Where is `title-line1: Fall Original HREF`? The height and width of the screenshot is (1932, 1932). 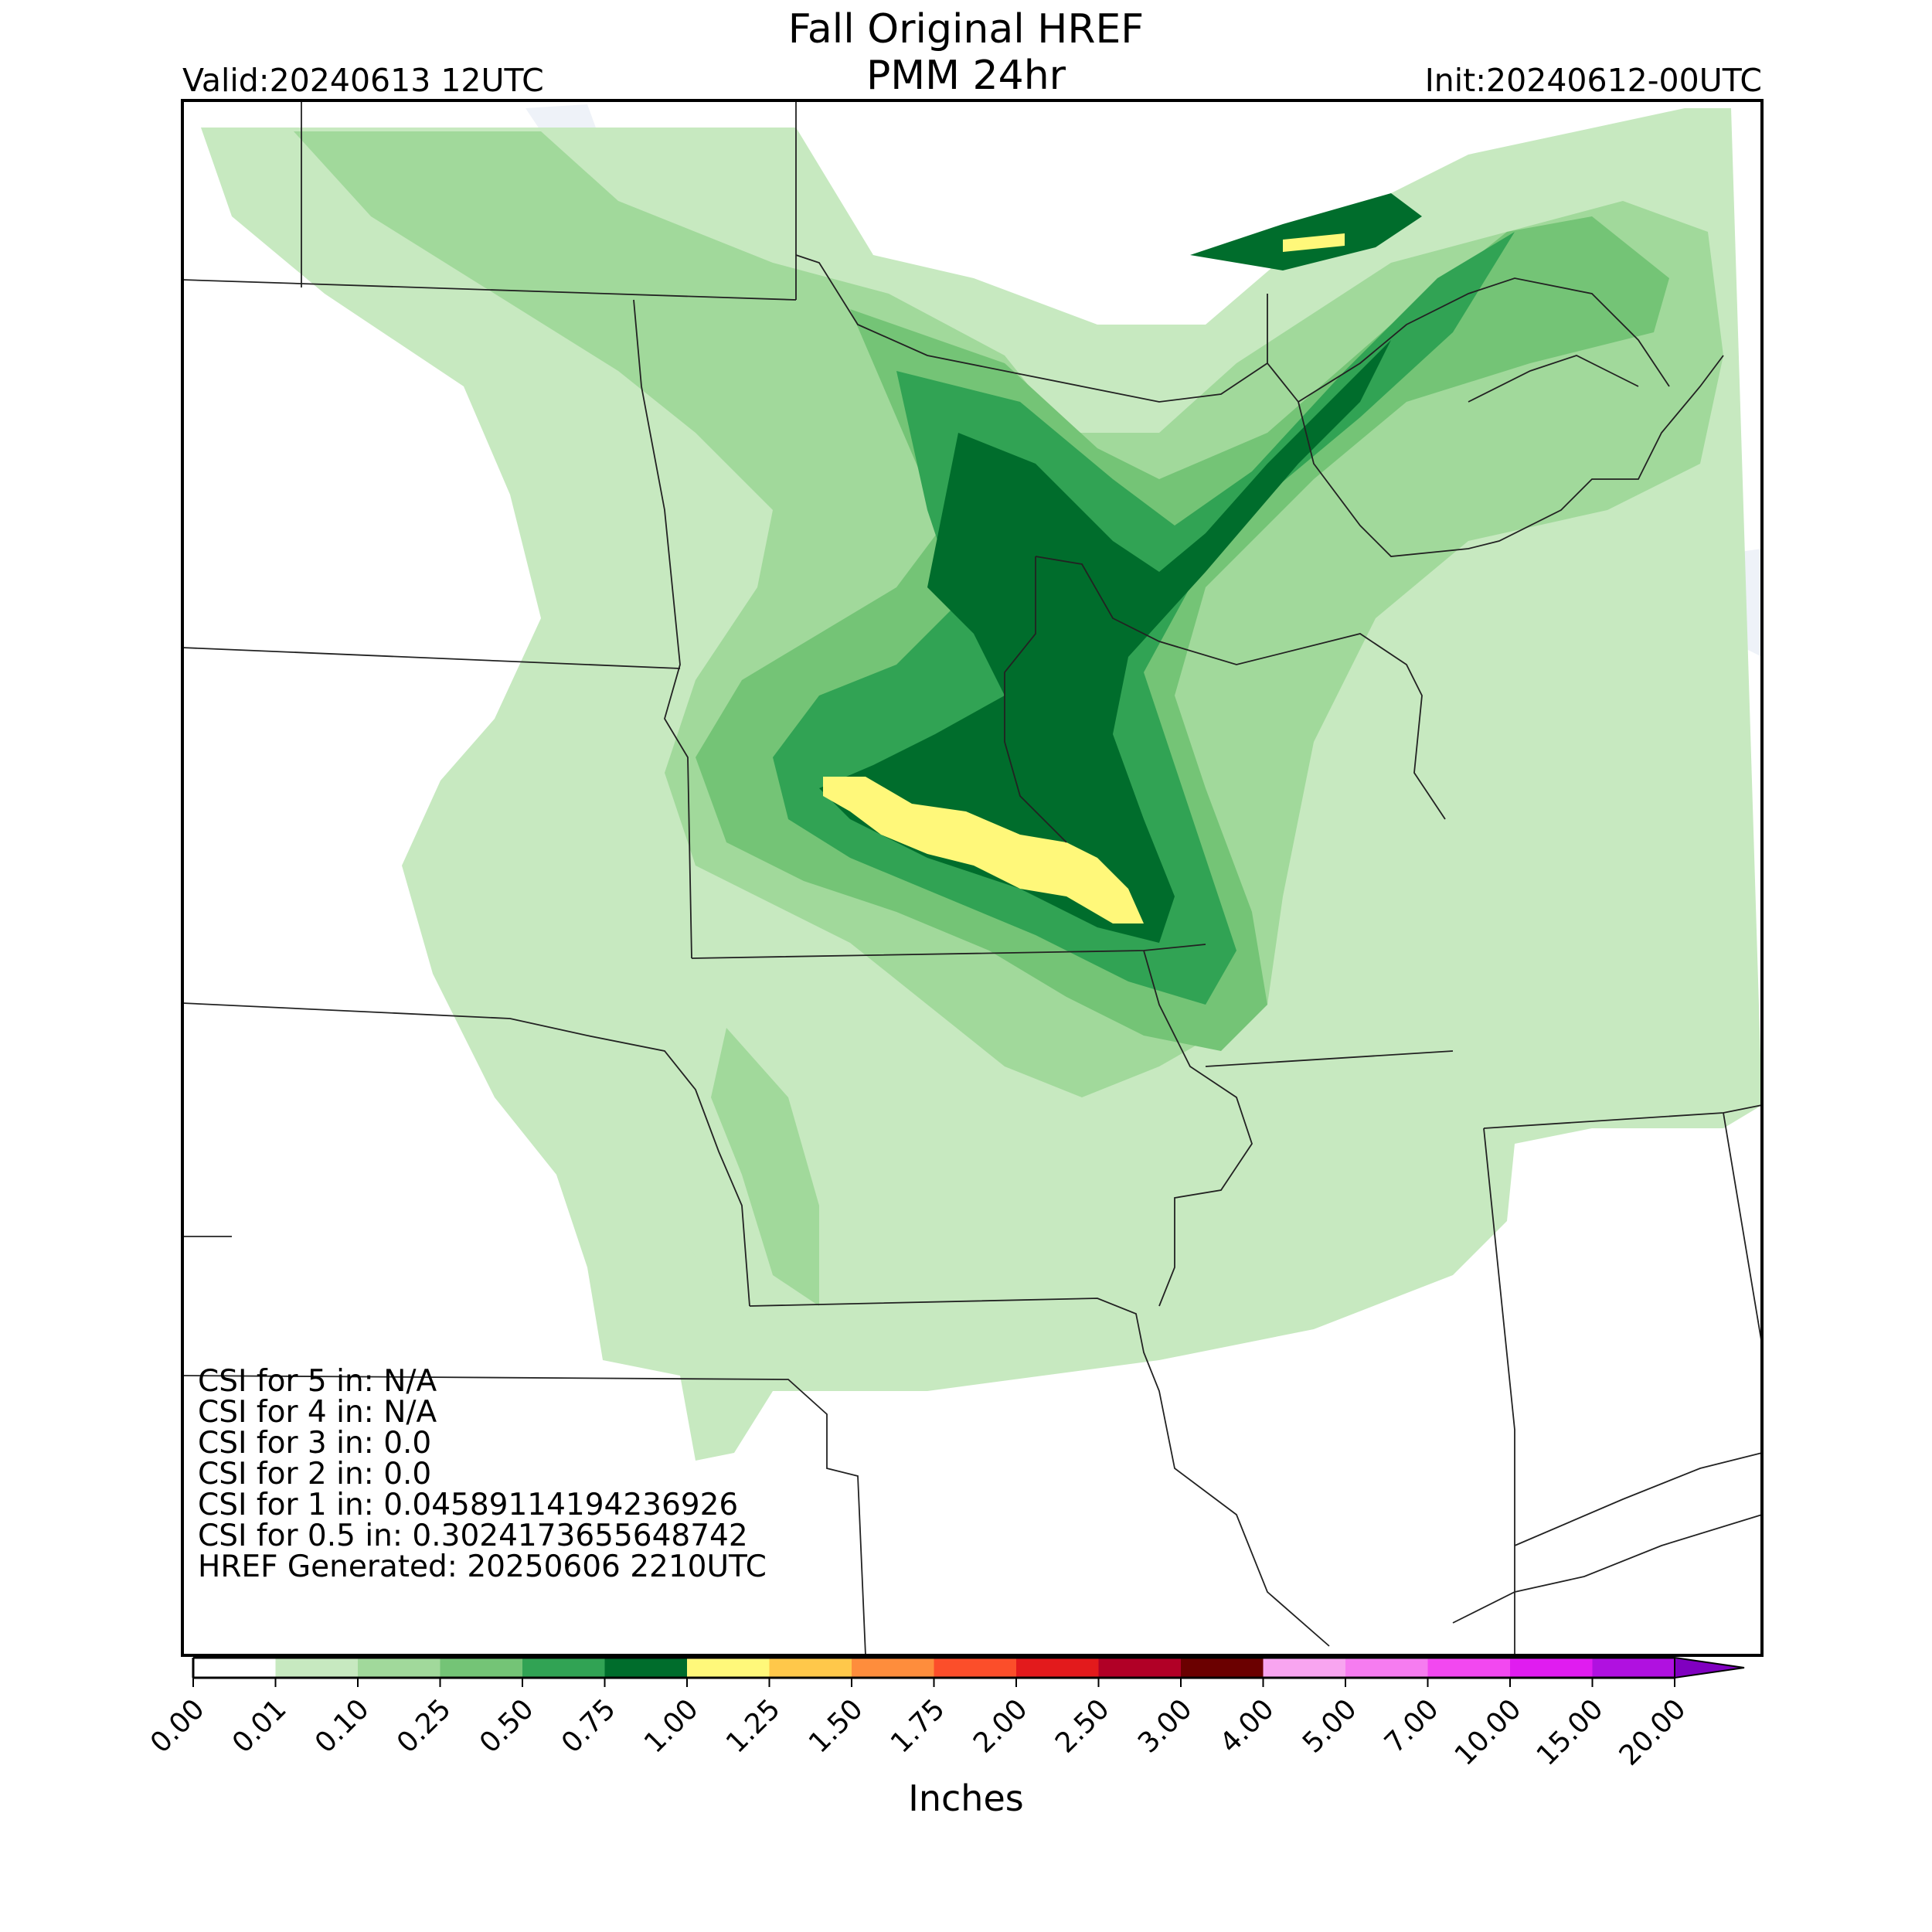 title-line1: Fall Original HREF is located at coordinates (966, 29).